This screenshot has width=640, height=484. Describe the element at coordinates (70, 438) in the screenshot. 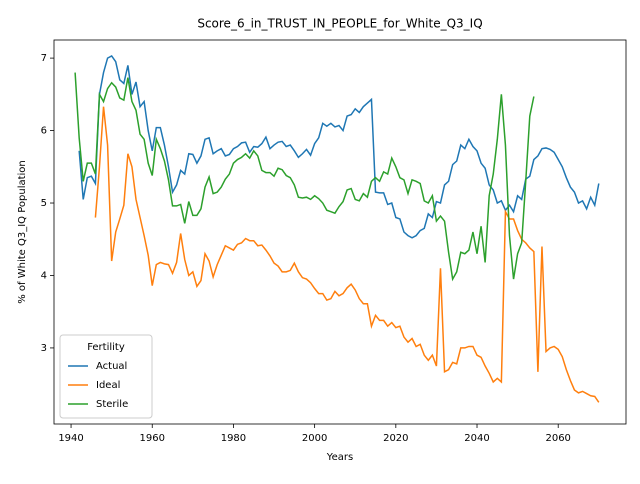

I see `x-tick-label: 1940` at that location.